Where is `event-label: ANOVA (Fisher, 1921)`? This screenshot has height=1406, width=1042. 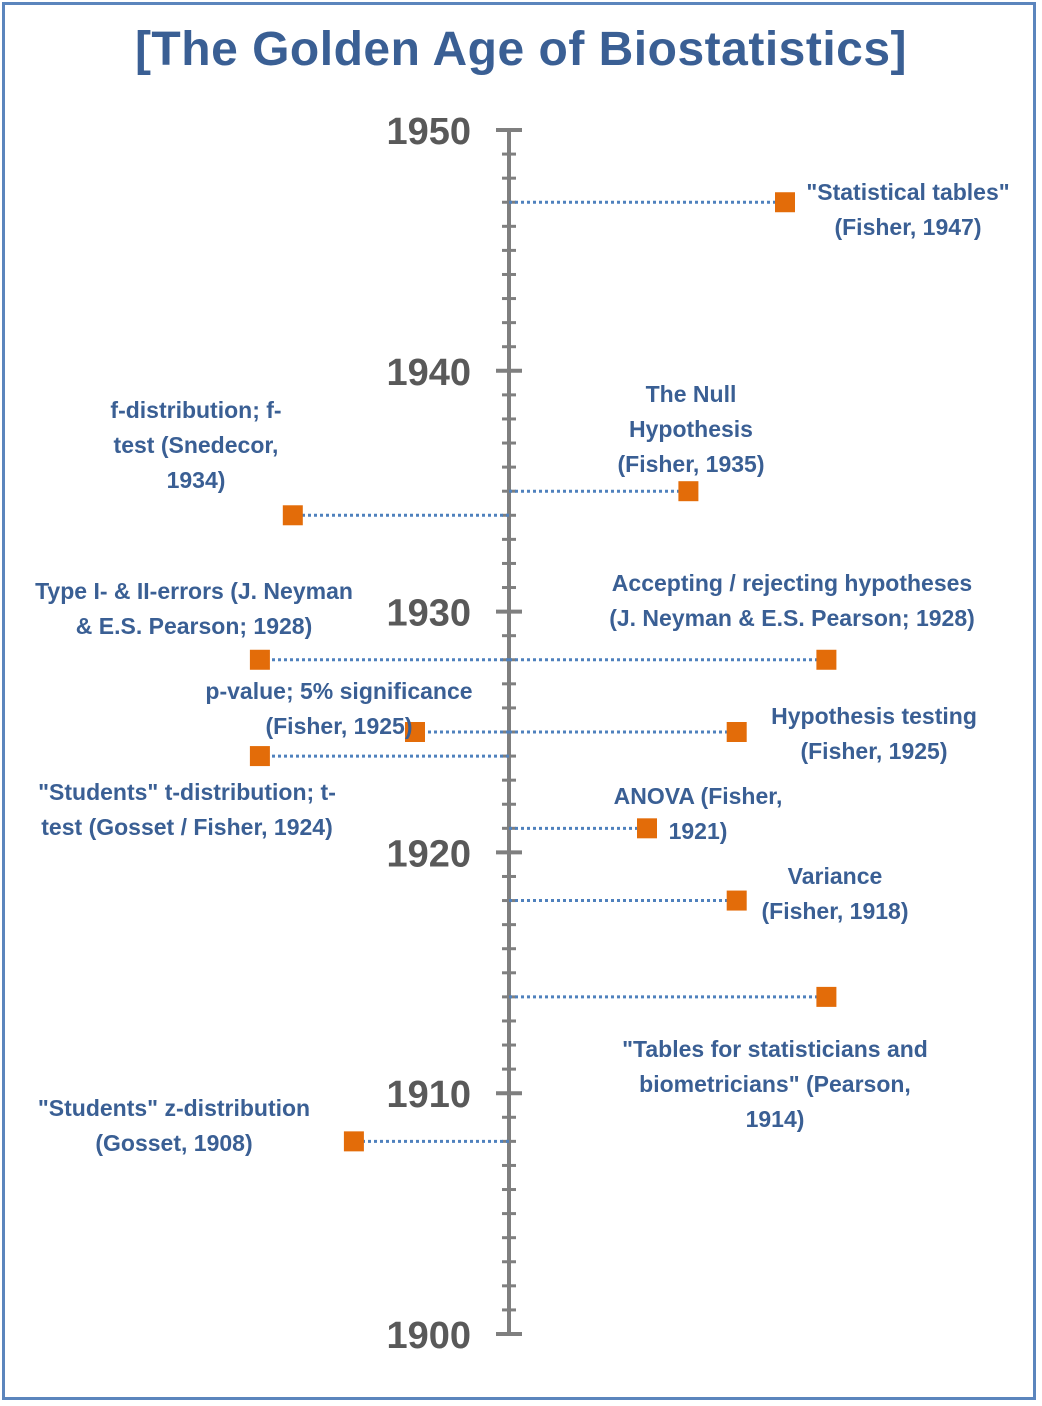
event-label: ANOVA (Fisher, 1921) is located at coordinates (698, 813).